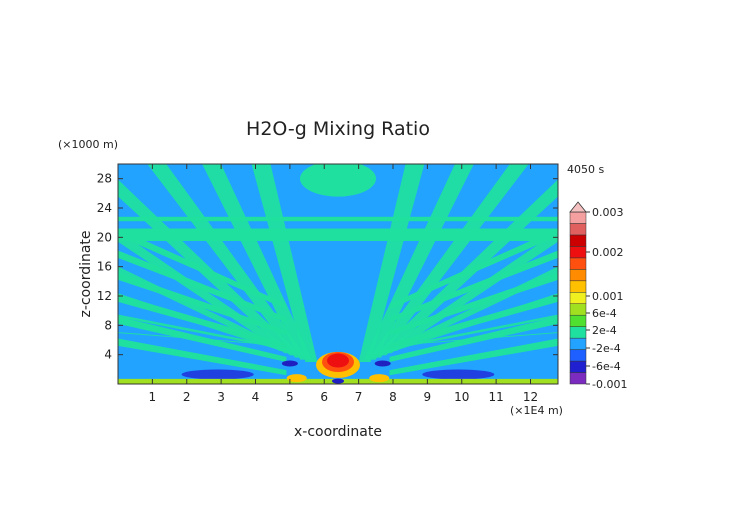 The image size is (752, 532). What do you see at coordinates (585, 169) in the screenshot?
I see `time-label: 4050 s` at bounding box center [585, 169].